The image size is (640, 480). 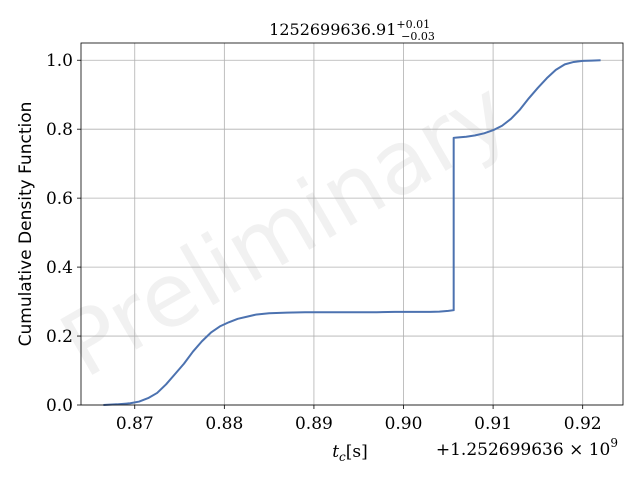 What do you see at coordinates (493, 424) in the screenshot?
I see `x-tick-label: 0.91` at bounding box center [493, 424].